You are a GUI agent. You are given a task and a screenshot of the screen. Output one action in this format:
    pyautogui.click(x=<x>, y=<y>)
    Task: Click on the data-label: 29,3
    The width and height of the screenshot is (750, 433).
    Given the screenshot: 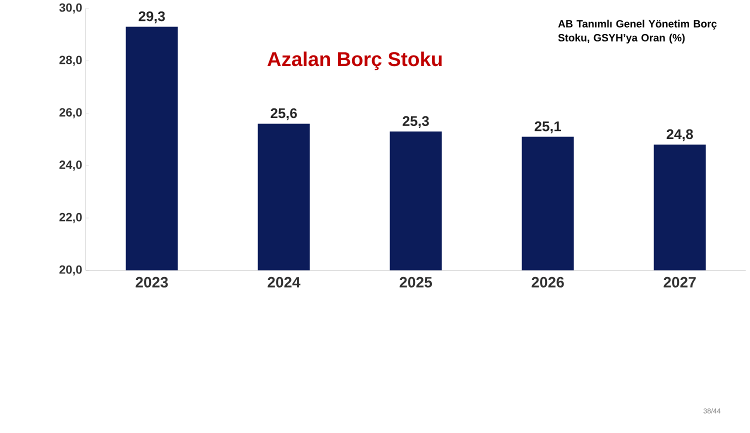 What is the action you would take?
    pyautogui.click(x=151, y=17)
    